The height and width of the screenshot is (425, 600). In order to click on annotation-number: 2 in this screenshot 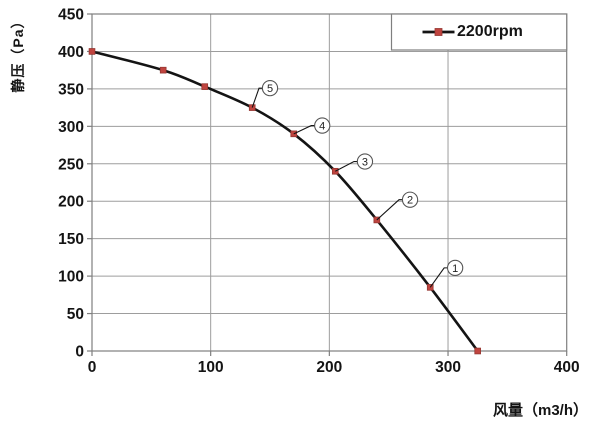, I will do `click(410, 201)`.